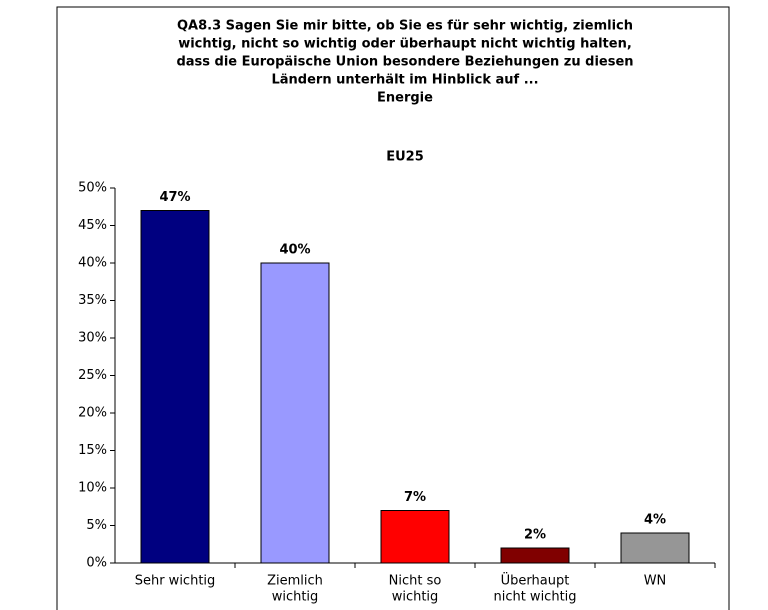  I want to click on value-label: 40%, so click(294, 250).